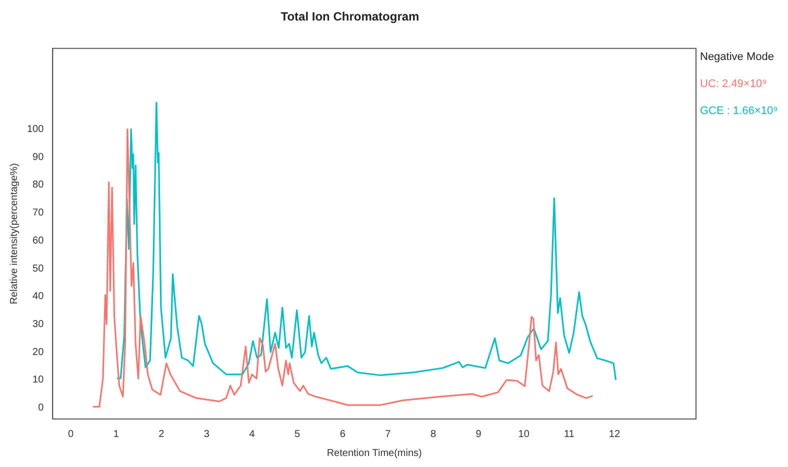 This screenshot has height=467, width=788. What do you see at coordinates (388, 434) in the screenshot?
I see `x-tick-label: 7` at bounding box center [388, 434].